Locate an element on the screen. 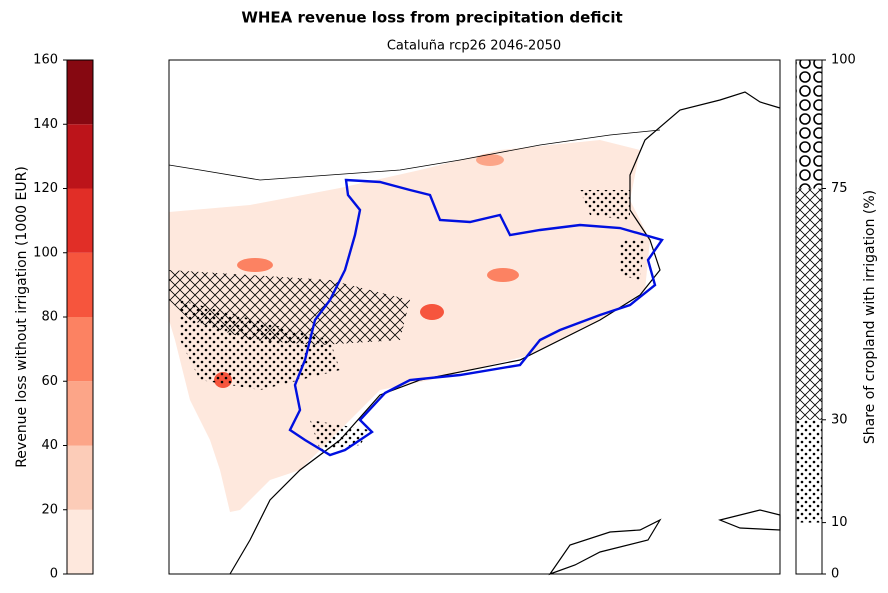 The image size is (888, 593). map-title: Cataluña rcp26 2046-2050 is located at coordinates (474, 46).